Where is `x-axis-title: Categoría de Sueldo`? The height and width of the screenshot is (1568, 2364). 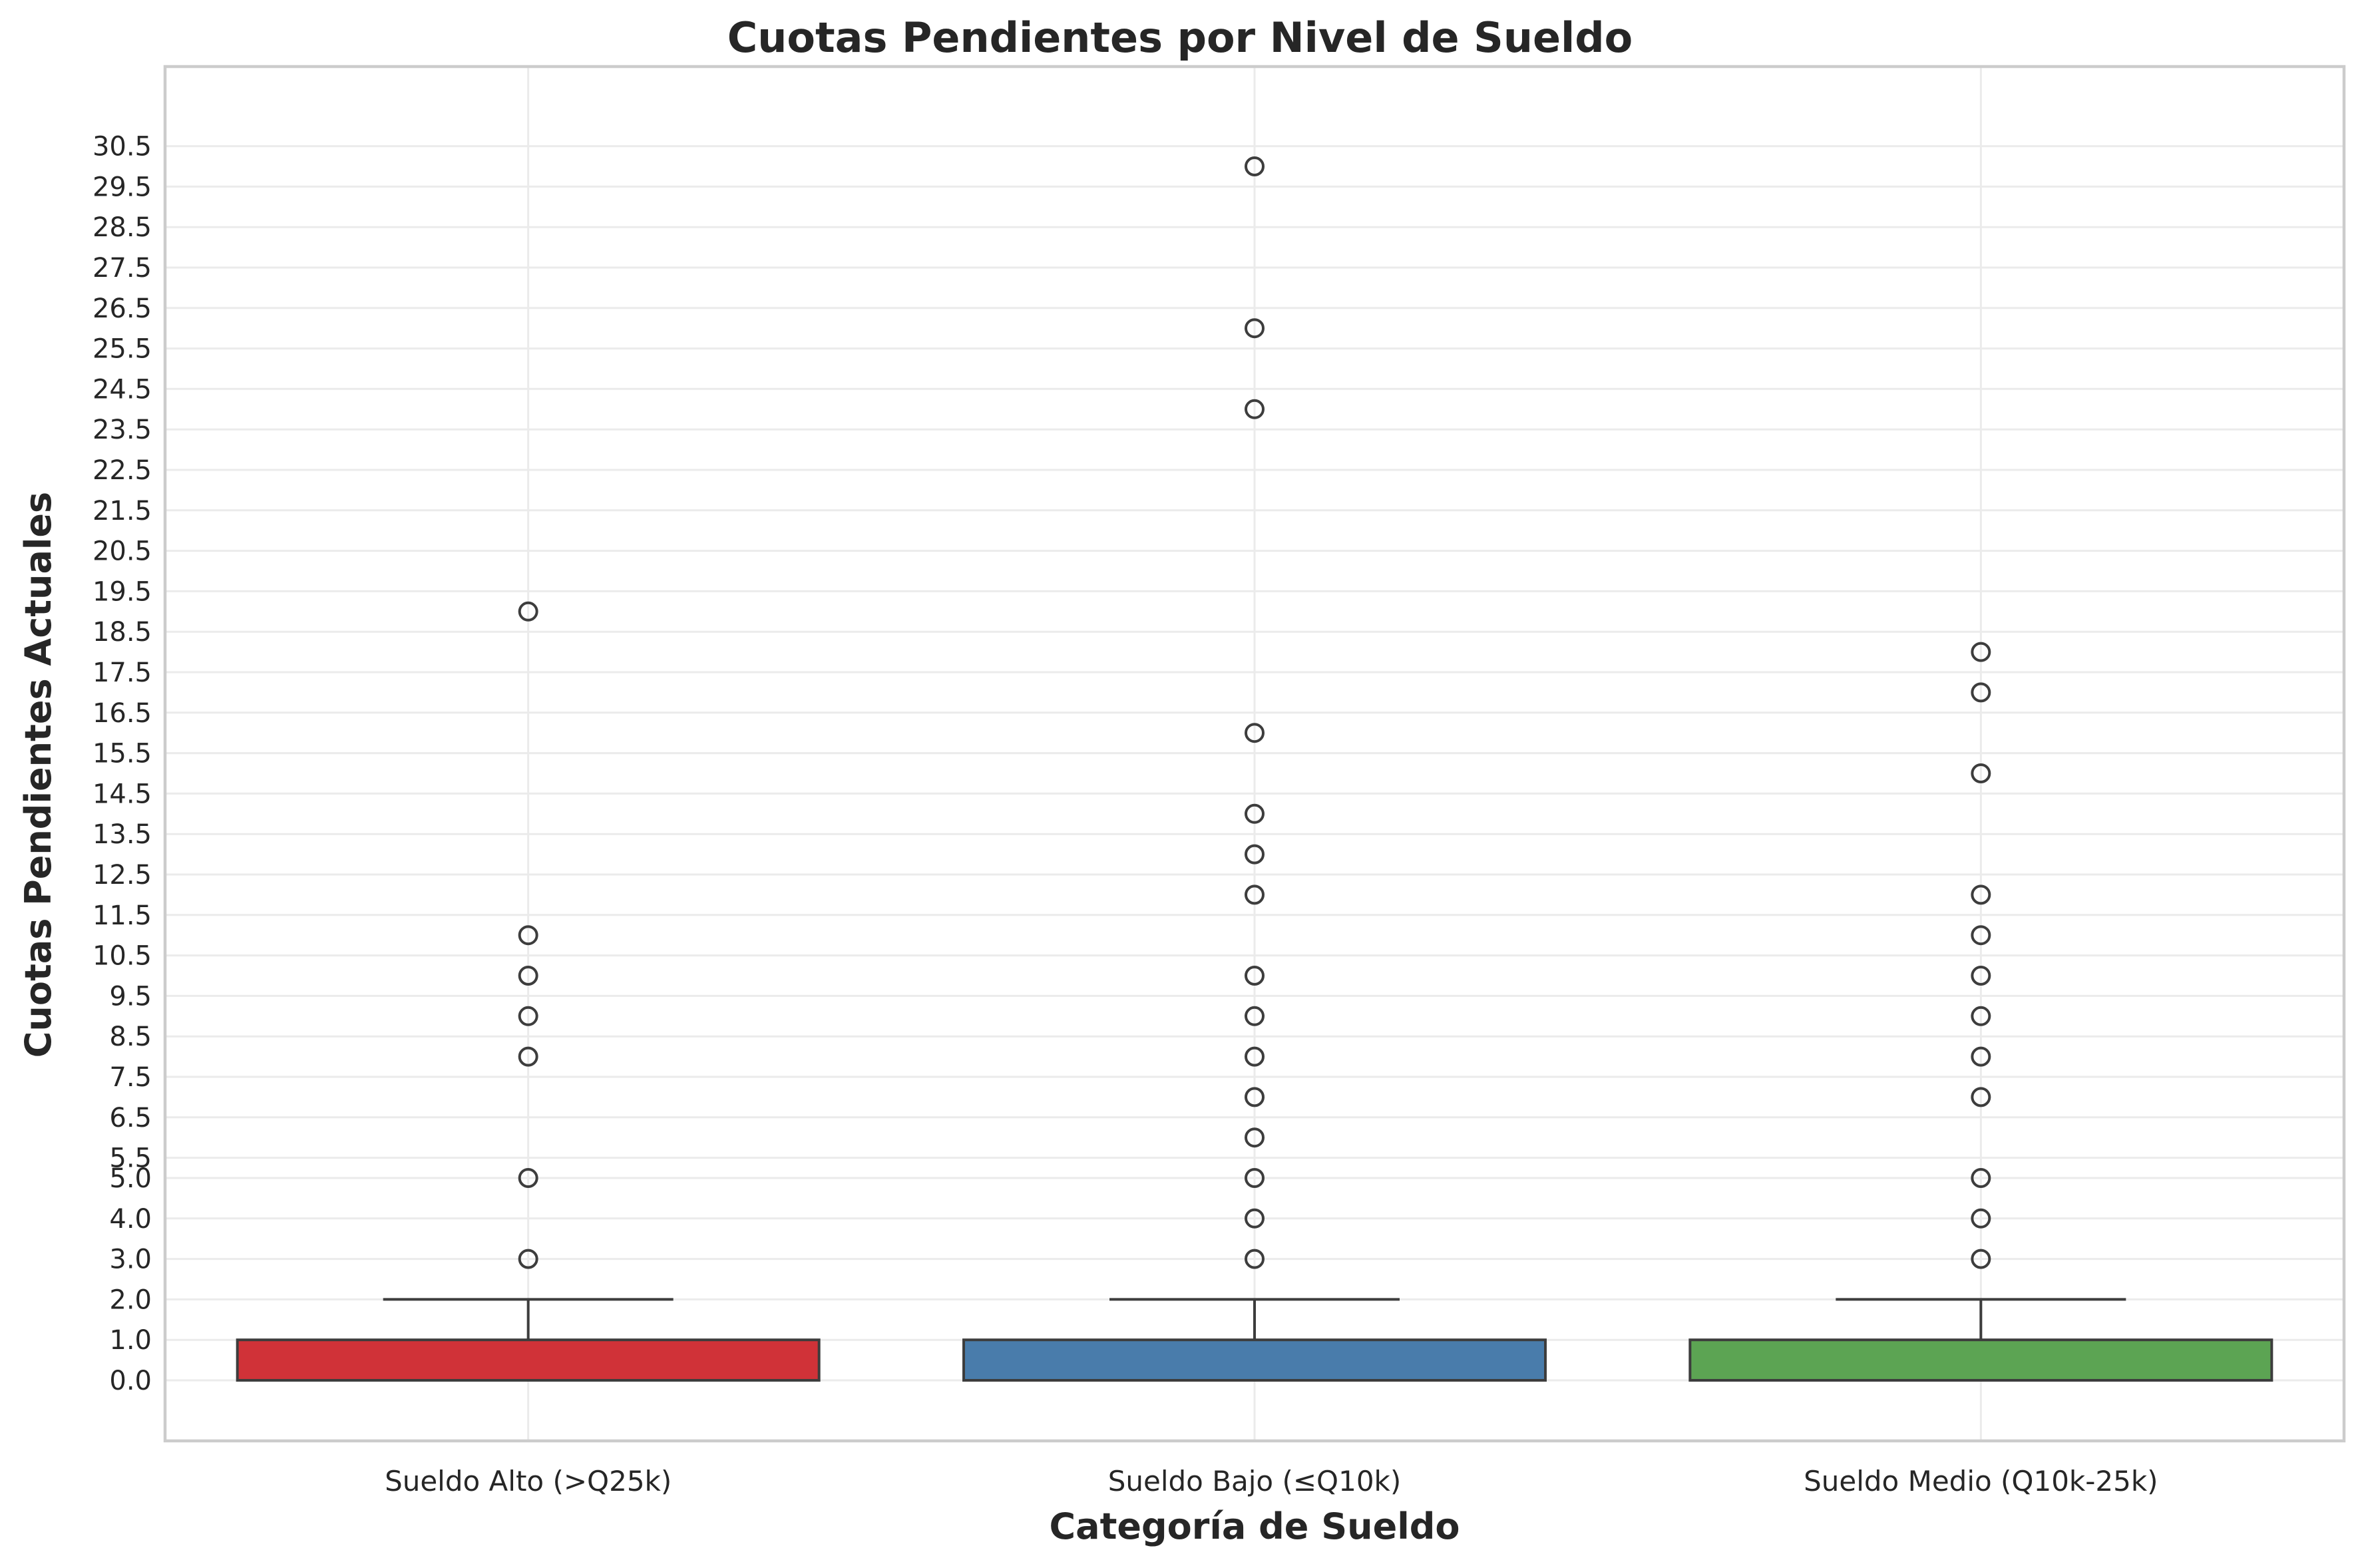 x-axis-title: Categoría de Sueldo is located at coordinates (1255, 1526).